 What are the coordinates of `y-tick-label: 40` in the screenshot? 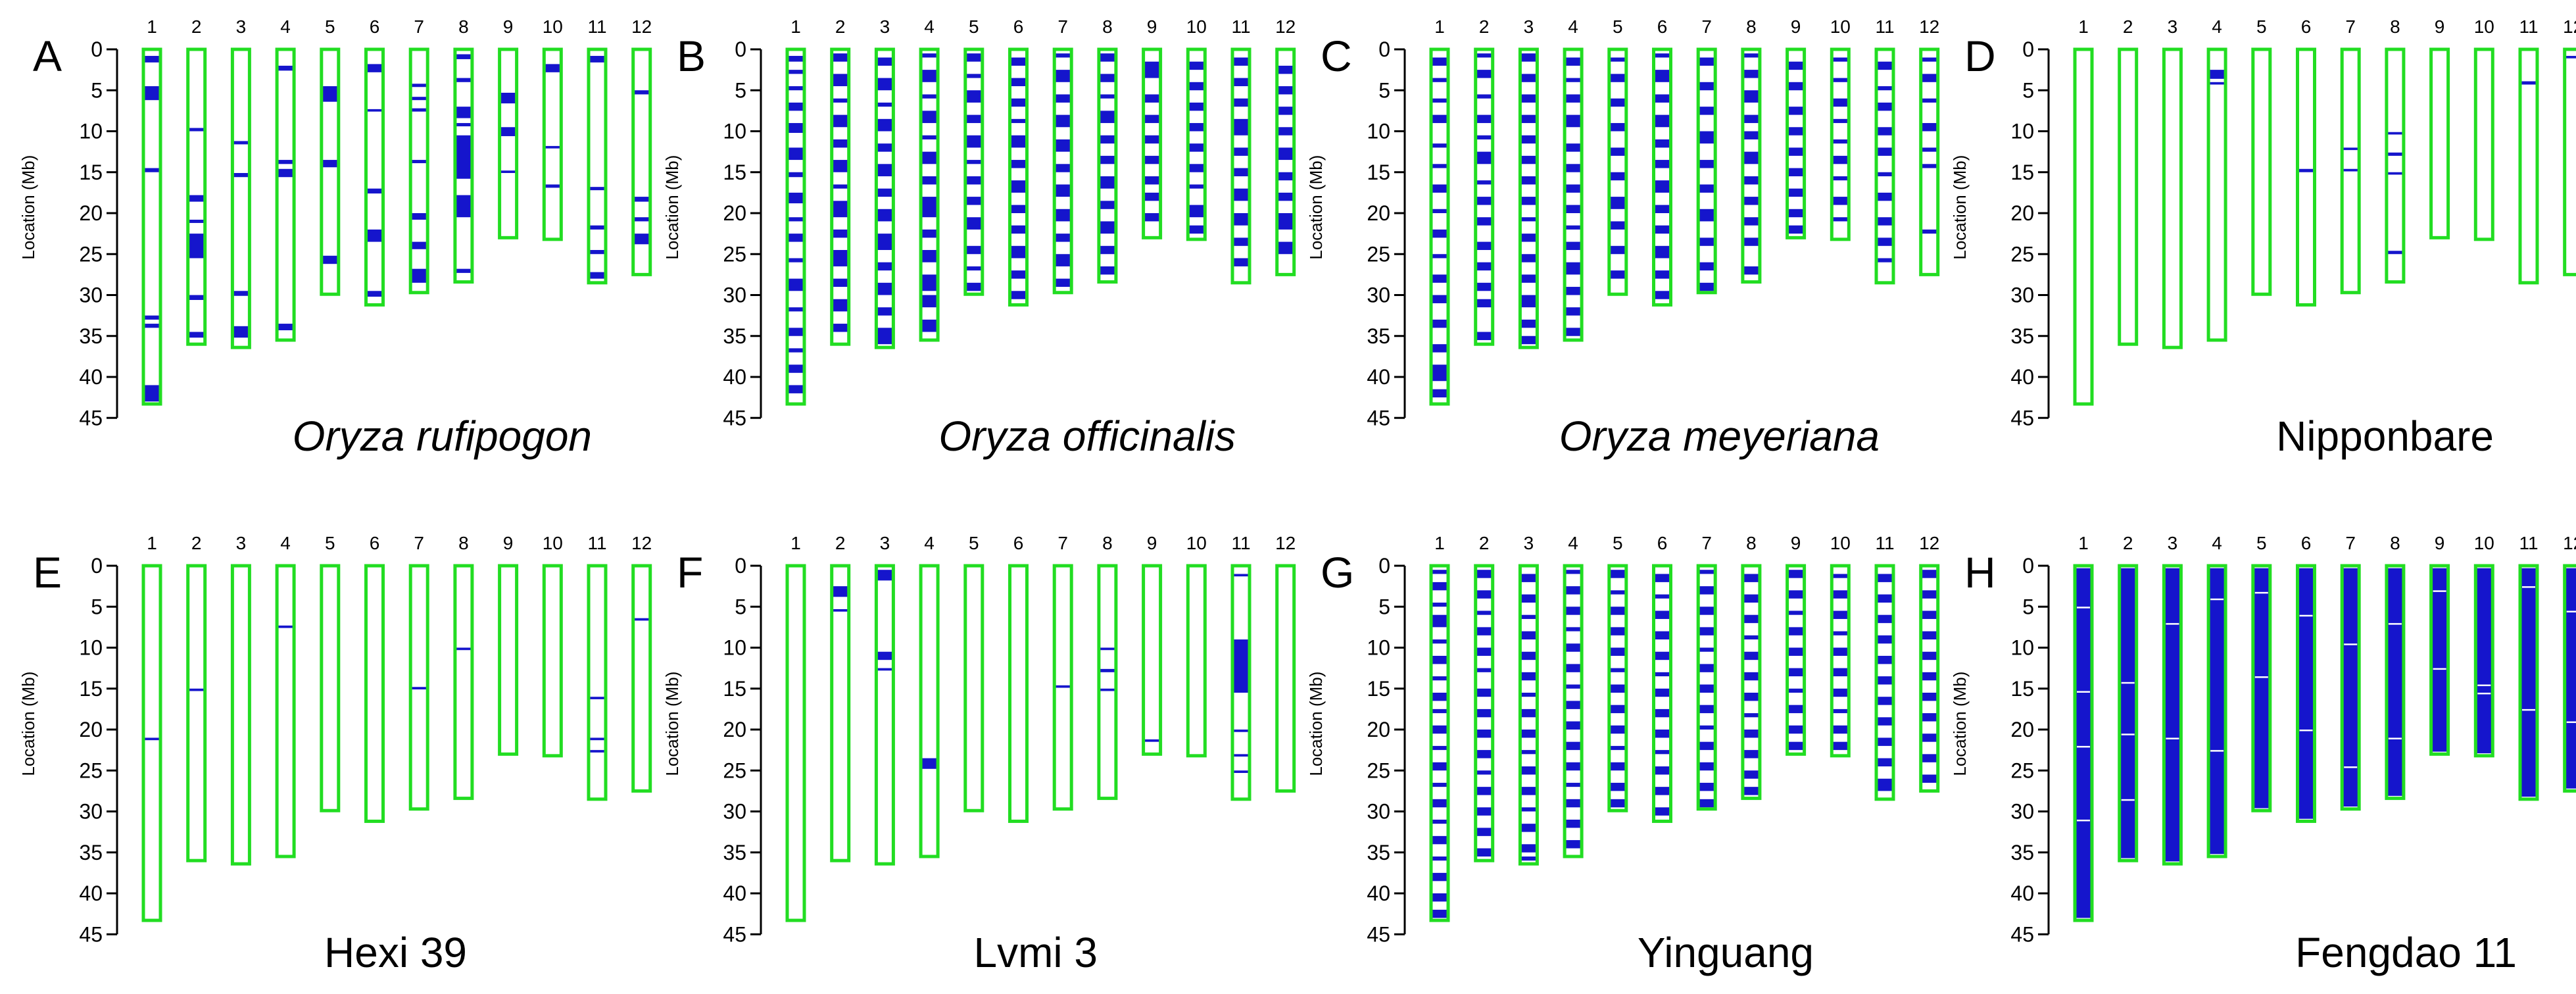 It's located at (2022, 893).